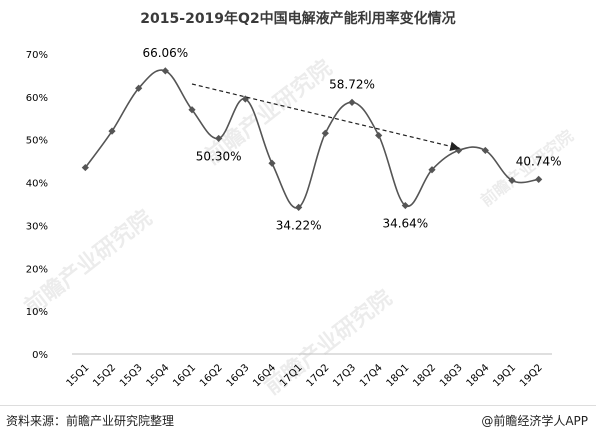  What do you see at coordinates (40, 355) in the screenshot?
I see `y-tick-label: 0%` at bounding box center [40, 355].